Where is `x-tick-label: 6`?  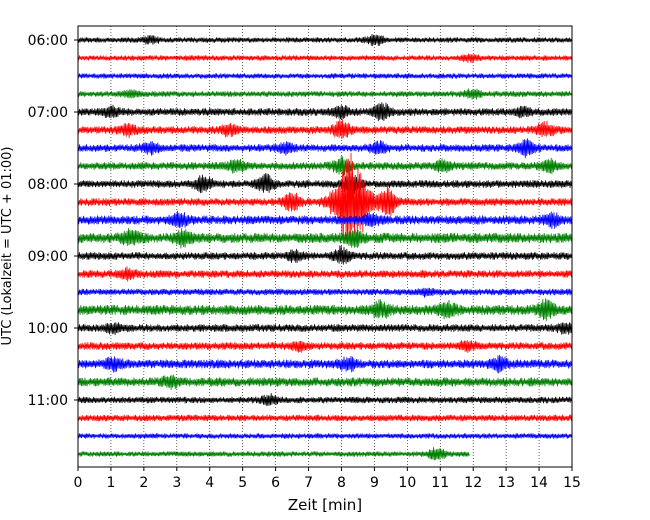
x-tick-label: 6 is located at coordinates (275, 483).